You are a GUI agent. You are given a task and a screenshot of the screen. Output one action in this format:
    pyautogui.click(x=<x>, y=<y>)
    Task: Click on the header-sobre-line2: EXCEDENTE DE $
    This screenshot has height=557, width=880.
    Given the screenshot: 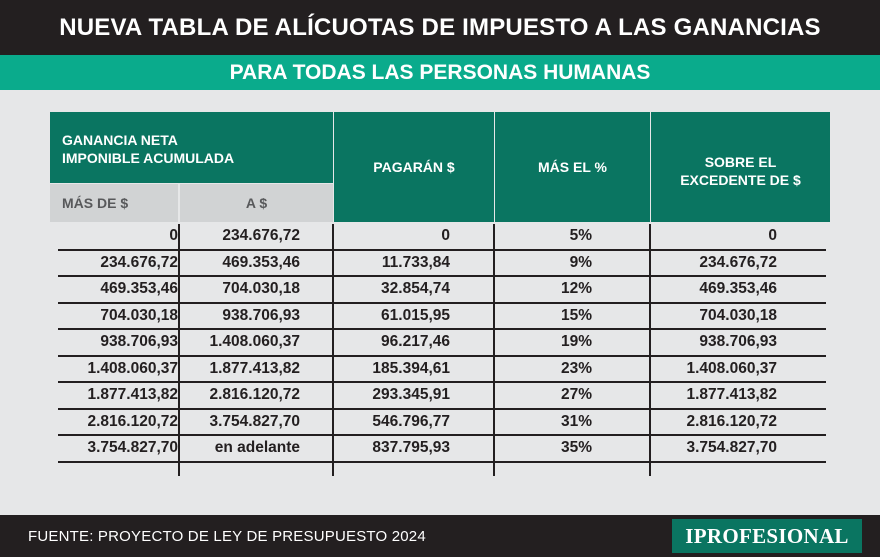 What is the action you would take?
    pyautogui.click(x=740, y=180)
    